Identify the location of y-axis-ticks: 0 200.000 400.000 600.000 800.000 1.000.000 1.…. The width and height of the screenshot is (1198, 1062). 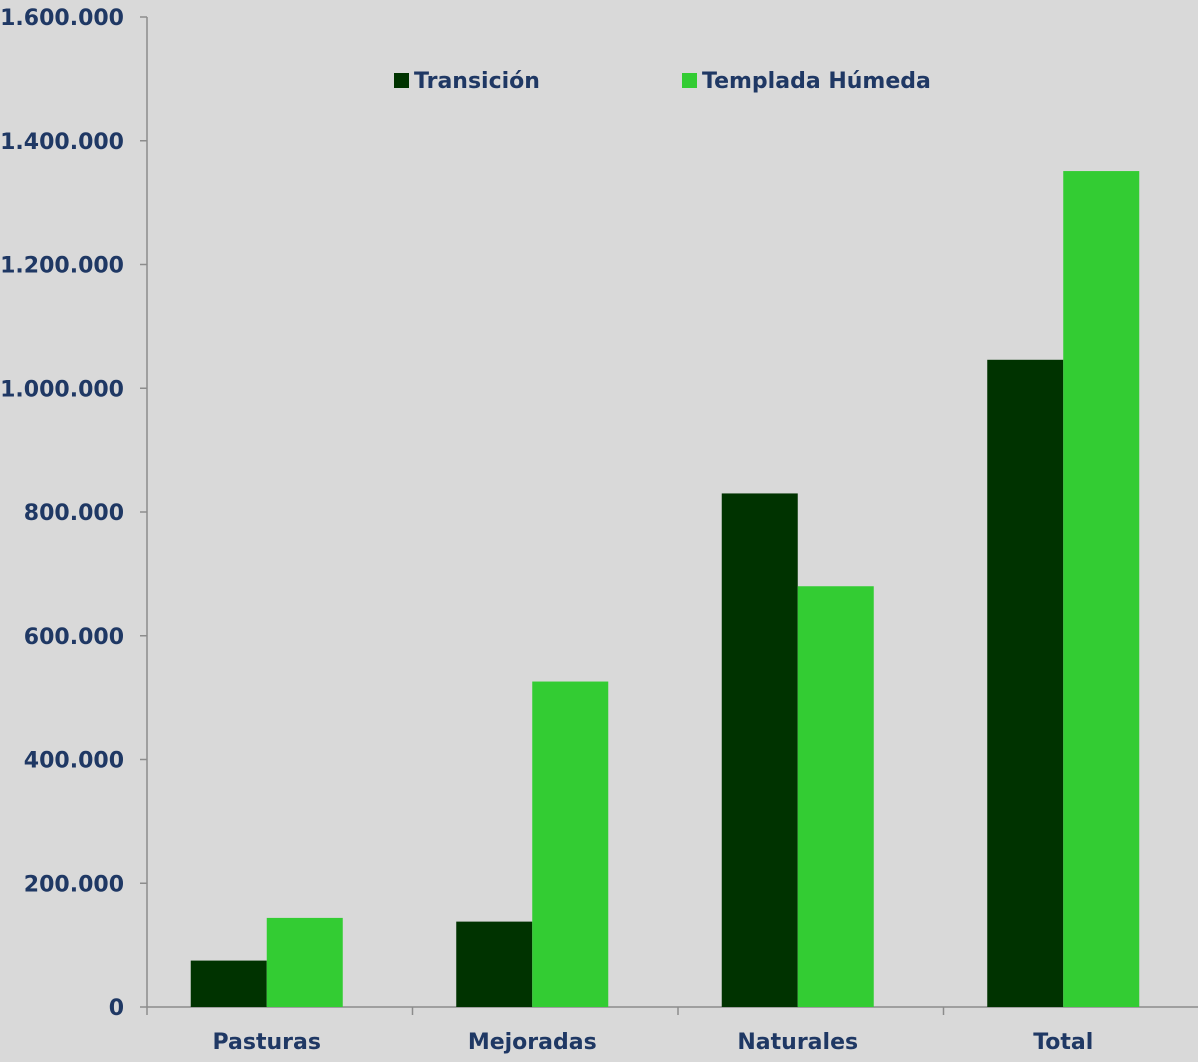
(73, 513).